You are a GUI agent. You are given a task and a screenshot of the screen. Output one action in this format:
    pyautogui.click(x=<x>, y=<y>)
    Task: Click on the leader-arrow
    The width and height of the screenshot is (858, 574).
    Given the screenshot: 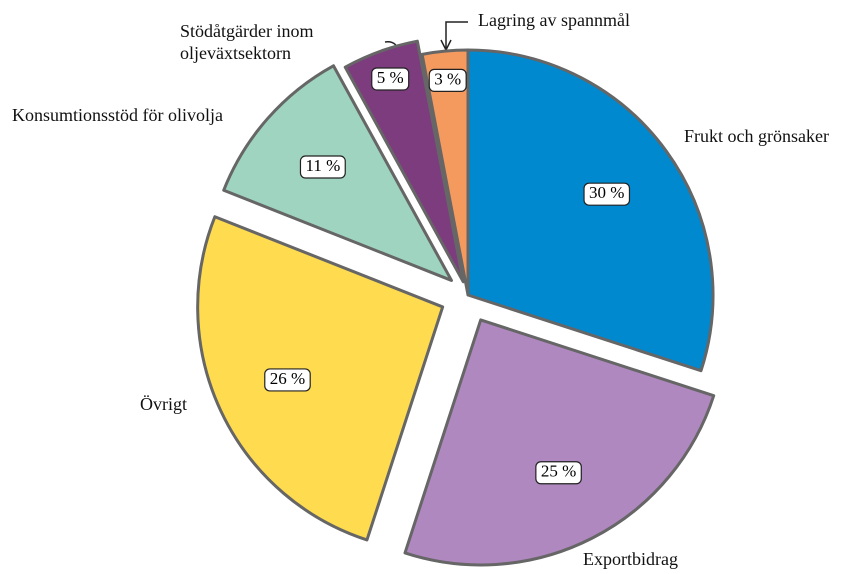 What is the action you would take?
    pyautogui.click(x=454, y=36)
    